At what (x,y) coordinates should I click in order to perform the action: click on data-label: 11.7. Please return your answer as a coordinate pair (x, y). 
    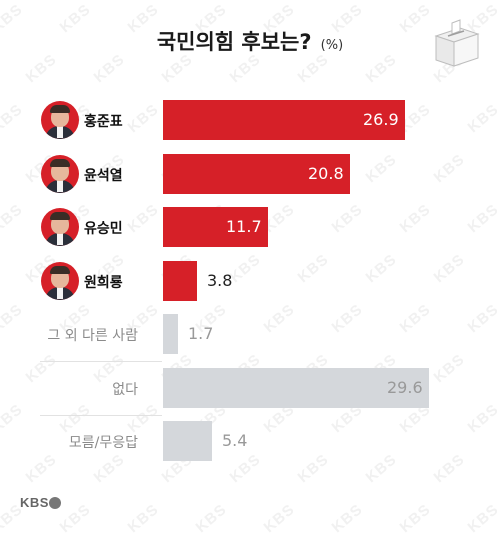
    Looking at the image, I should click on (244, 226).